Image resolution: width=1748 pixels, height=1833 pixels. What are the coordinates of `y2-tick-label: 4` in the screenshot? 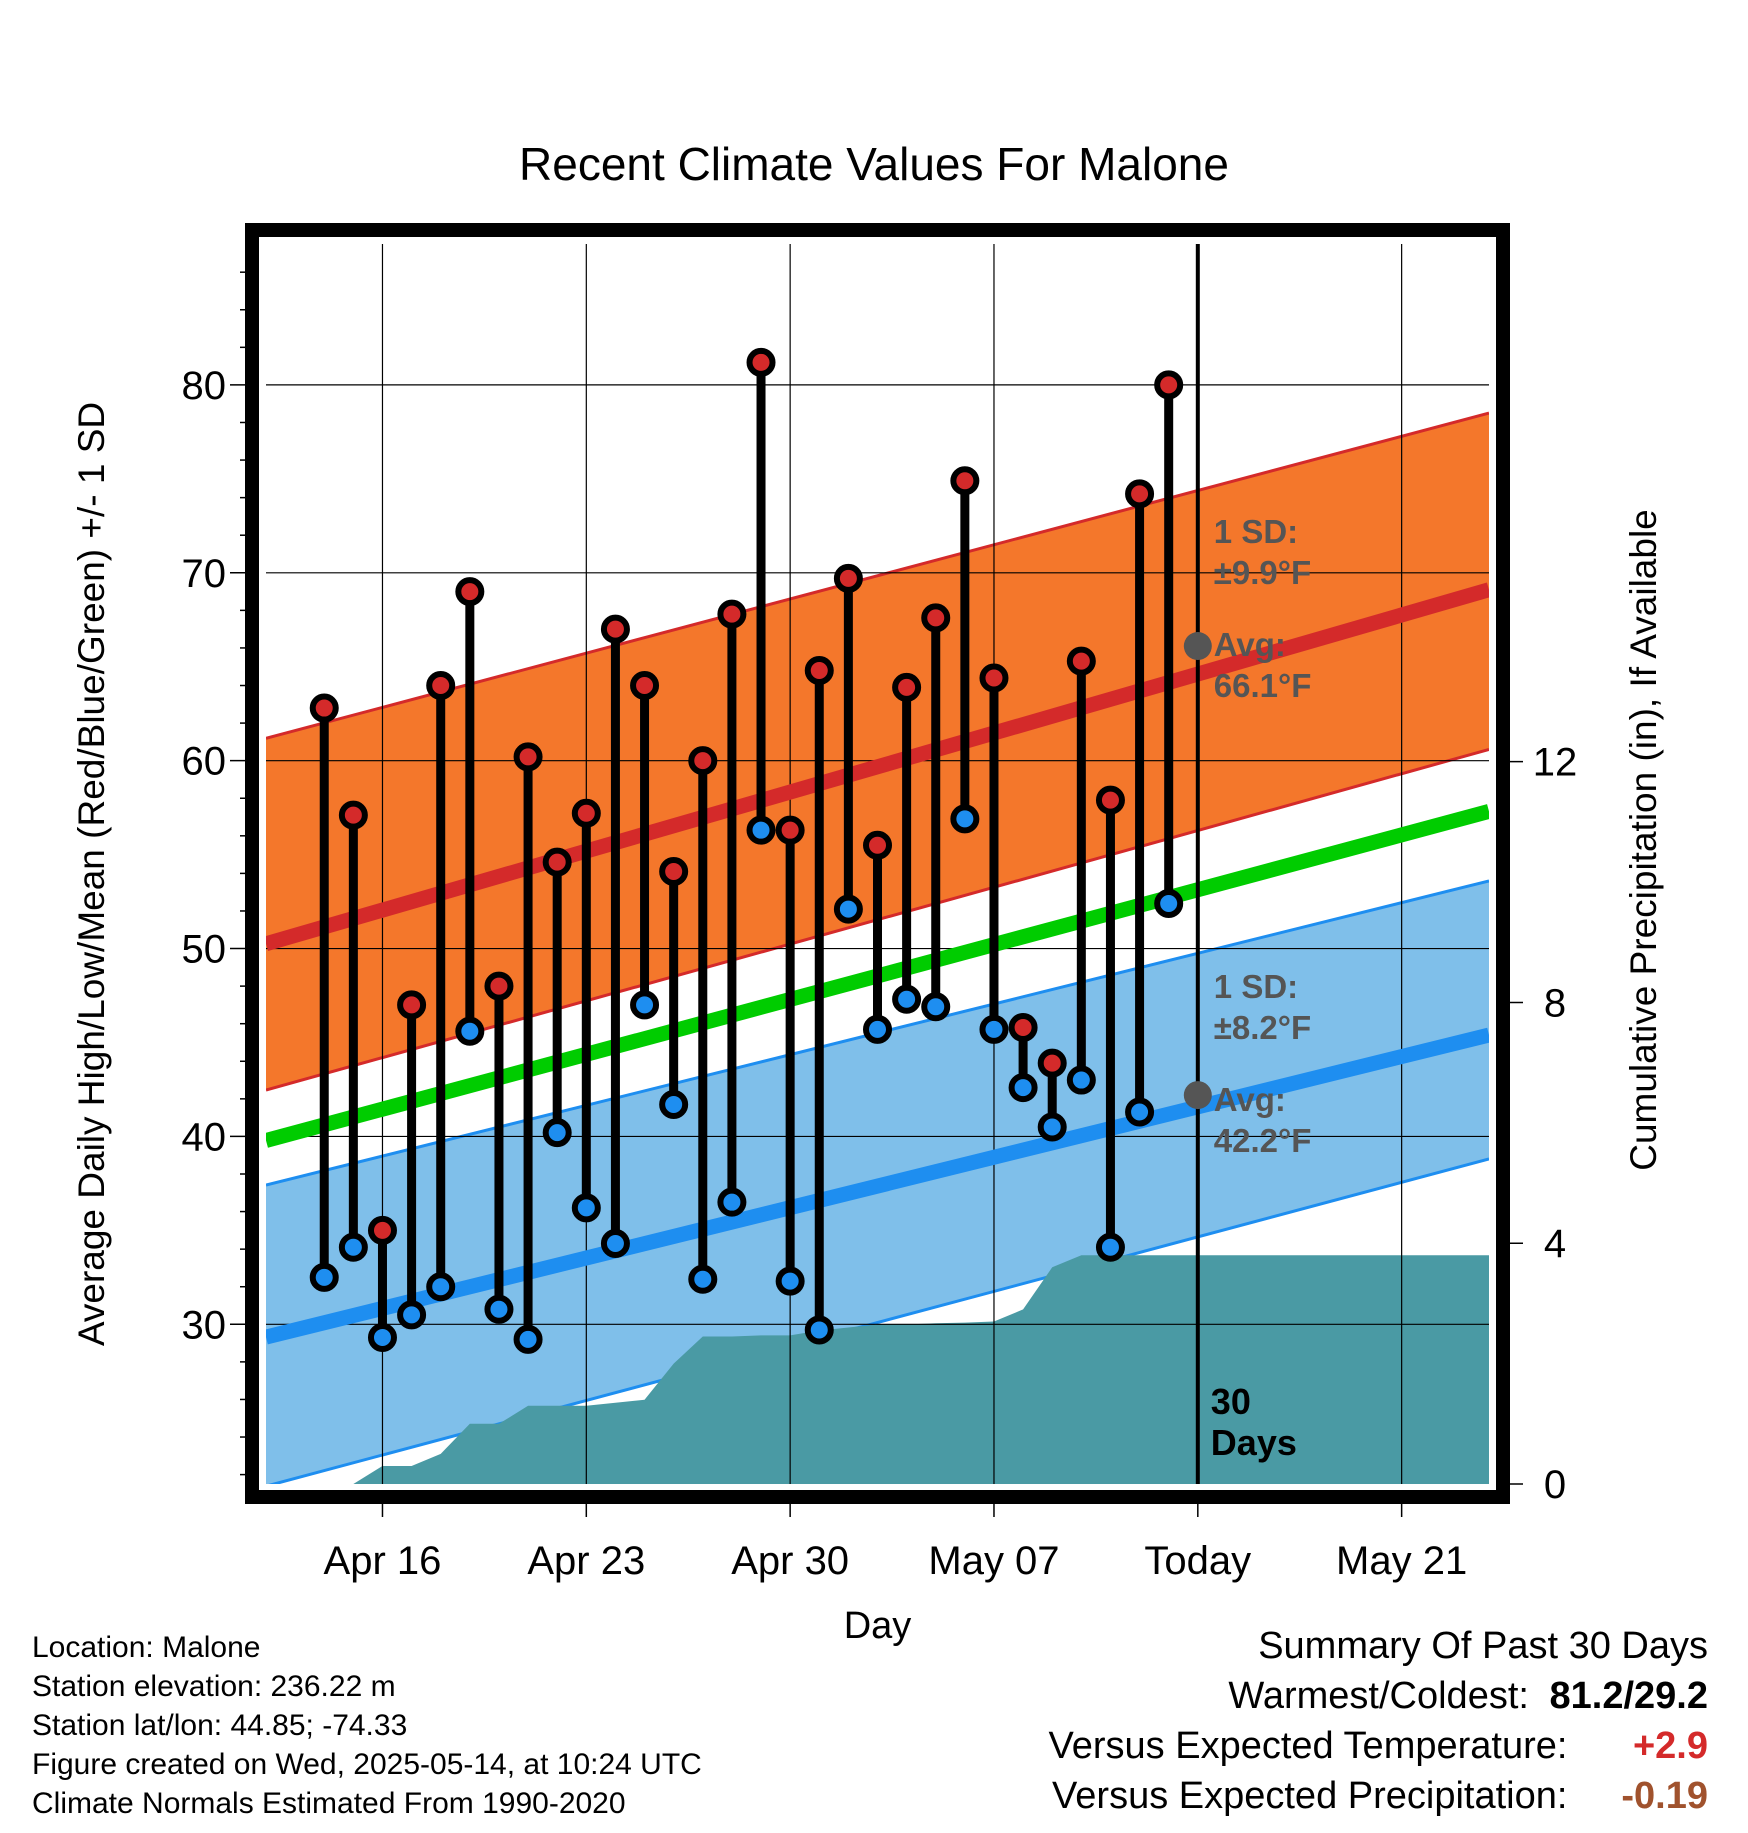 It's located at (1555, 1244).